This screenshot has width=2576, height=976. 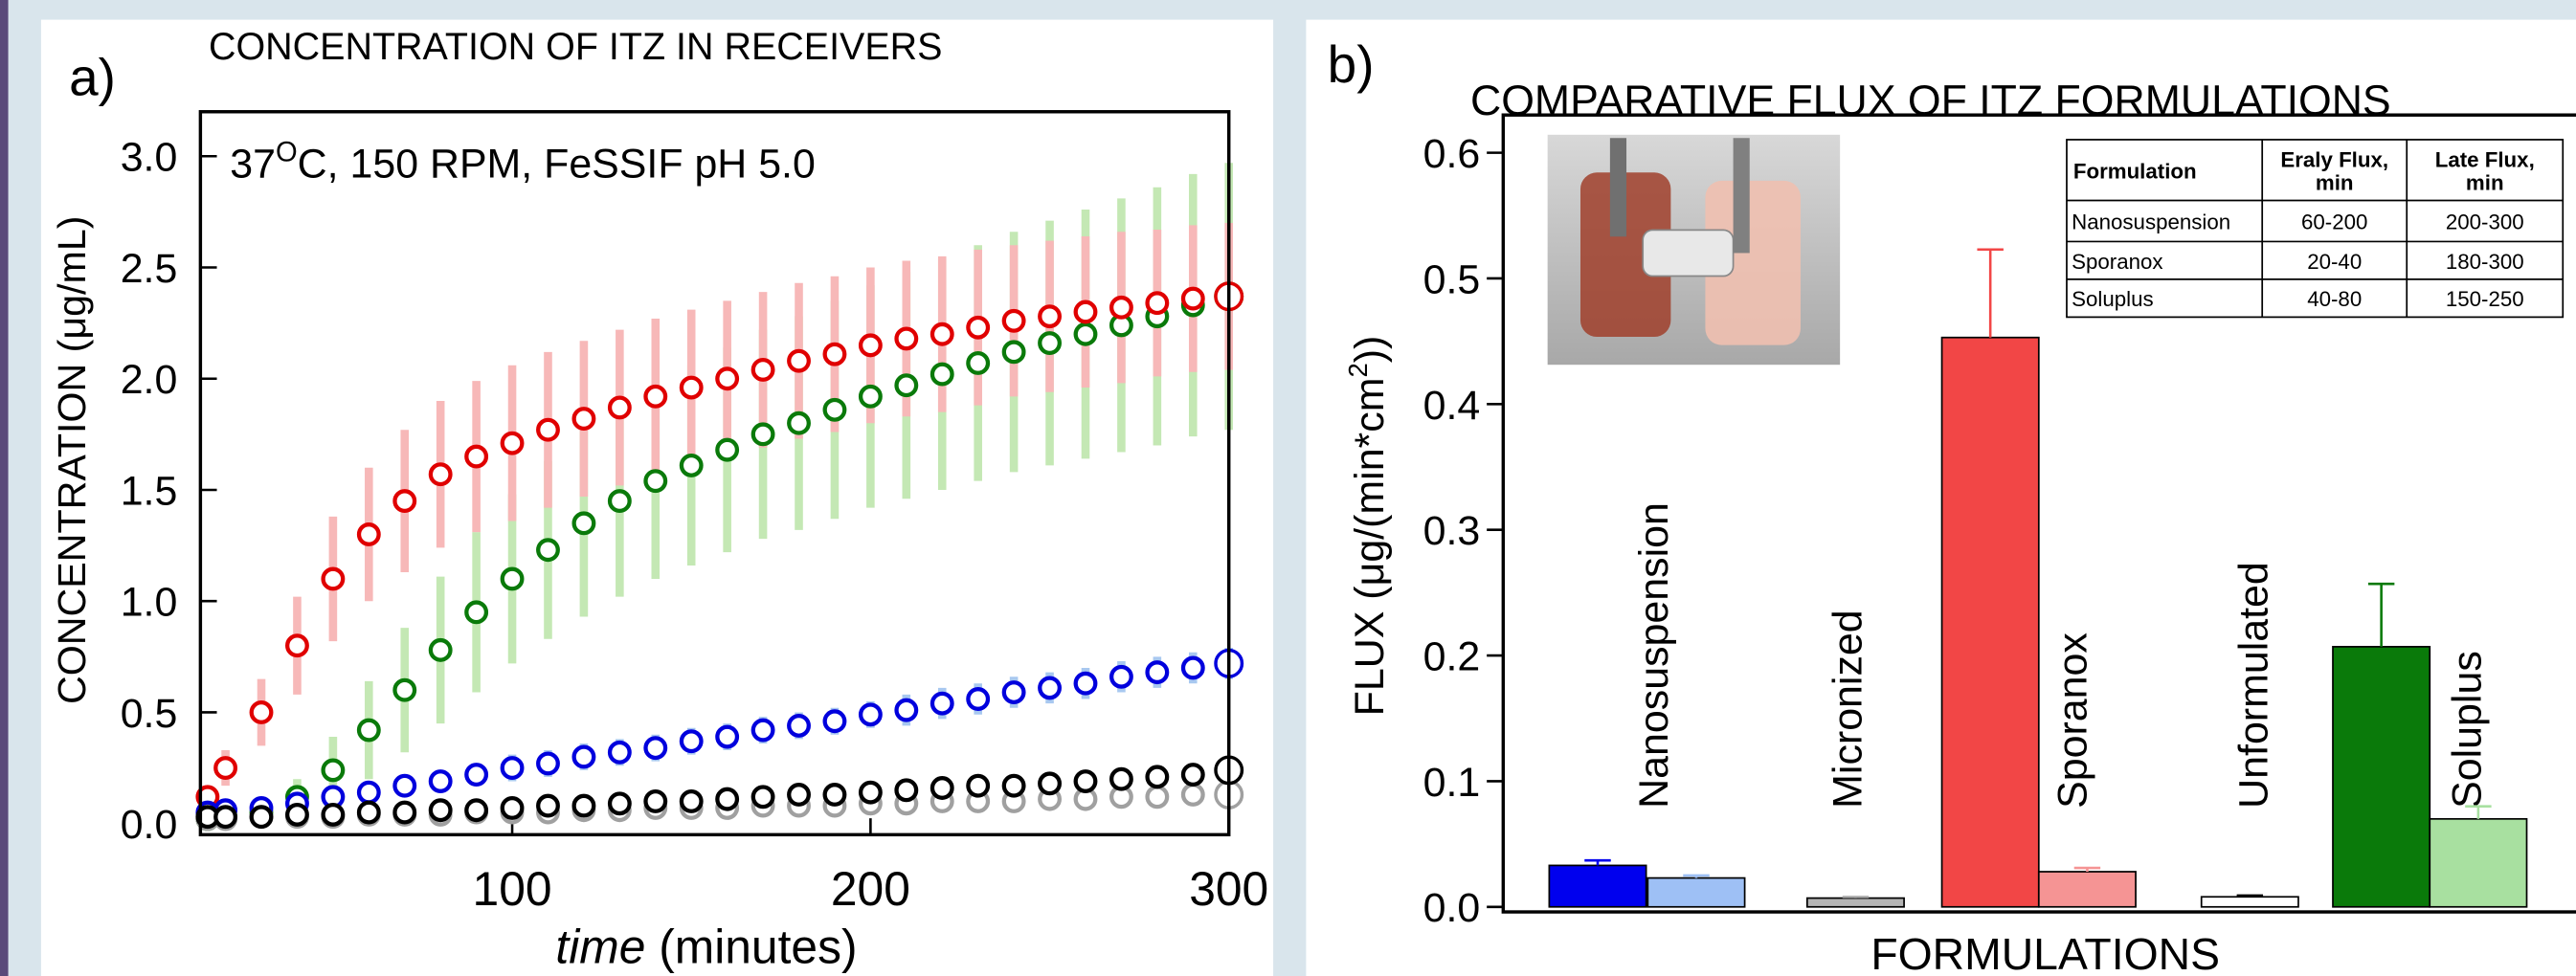 I want to click on y-tick-label: 2.5, so click(x=149, y=269).